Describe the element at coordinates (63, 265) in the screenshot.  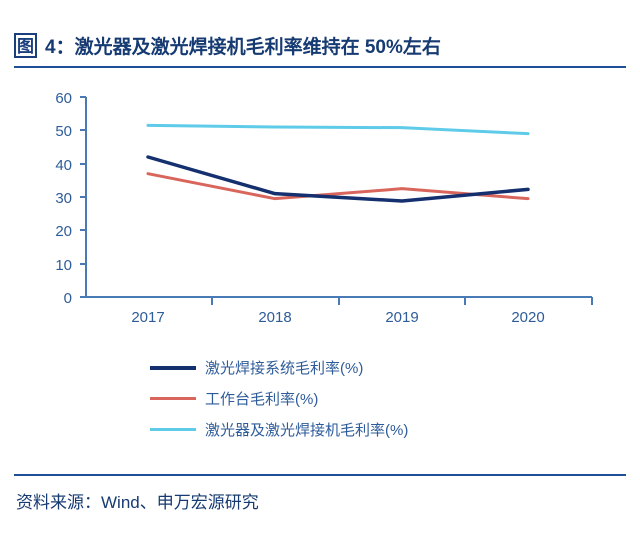
I see `y-tick-label-10: 10` at that location.